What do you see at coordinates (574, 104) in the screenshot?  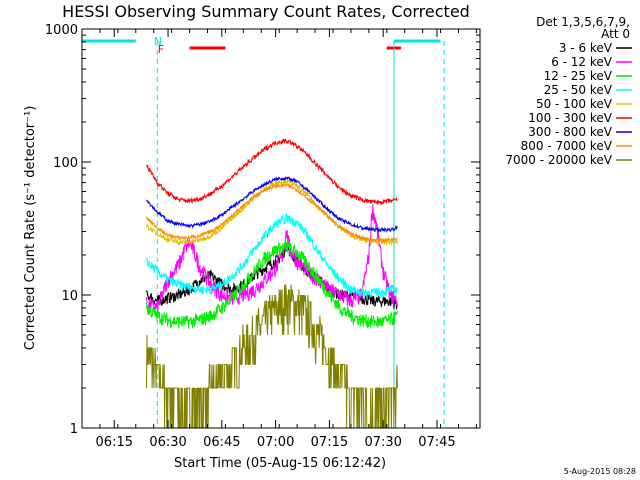 I see `legend-entry-4: 50 - 100 keV` at bounding box center [574, 104].